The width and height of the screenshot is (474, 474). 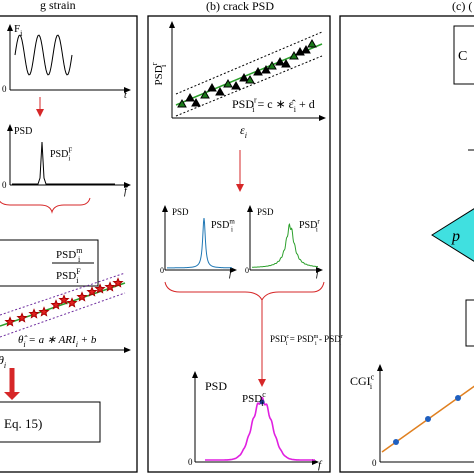 What do you see at coordinates (87, 340) in the screenshot?
I see `text-part: + b` at bounding box center [87, 340].